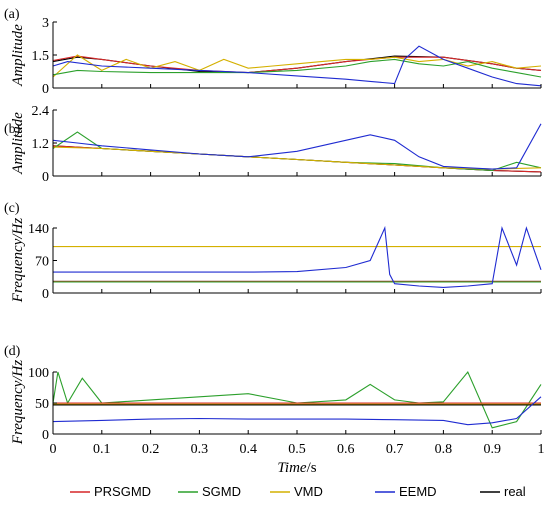  Describe the element at coordinates (418, 491) in the screenshot. I see `legend-entry-eemd: EEMD` at that location.